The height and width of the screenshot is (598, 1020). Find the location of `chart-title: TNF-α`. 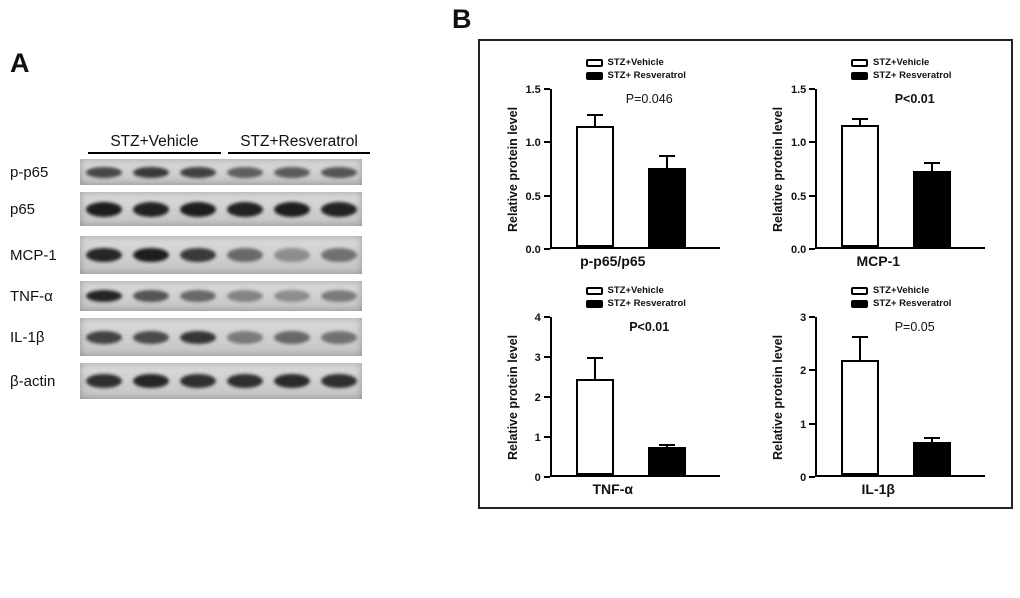

chart-title: TNF-α is located at coordinates (612, 489).